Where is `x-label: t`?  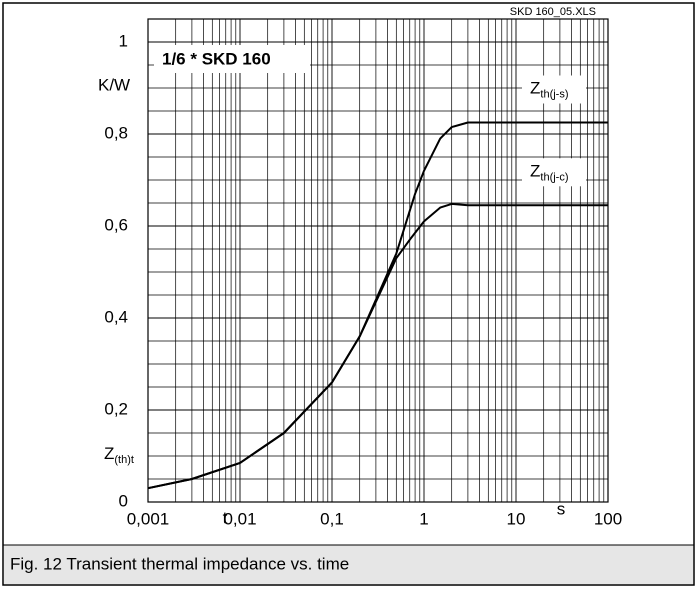
x-label: t is located at coordinates (225, 517).